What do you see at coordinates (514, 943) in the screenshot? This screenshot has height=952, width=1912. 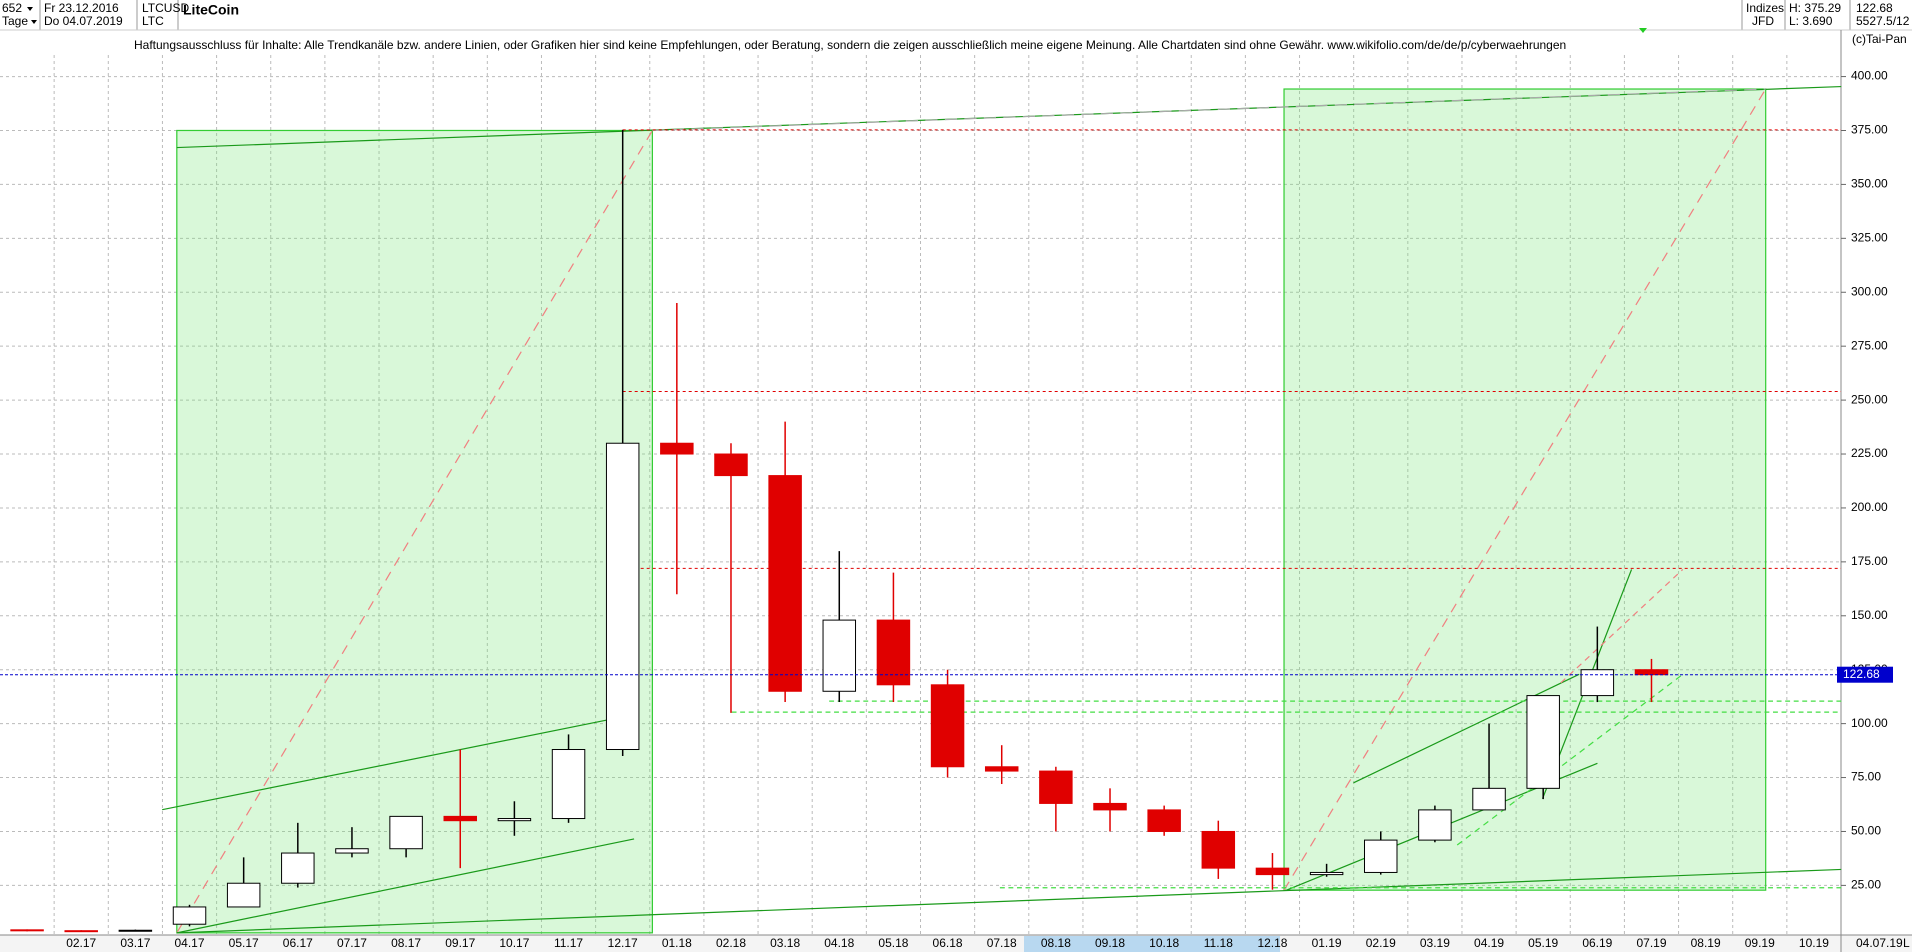 I see `x-tick-label: 10.17` at bounding box center [514, 943].